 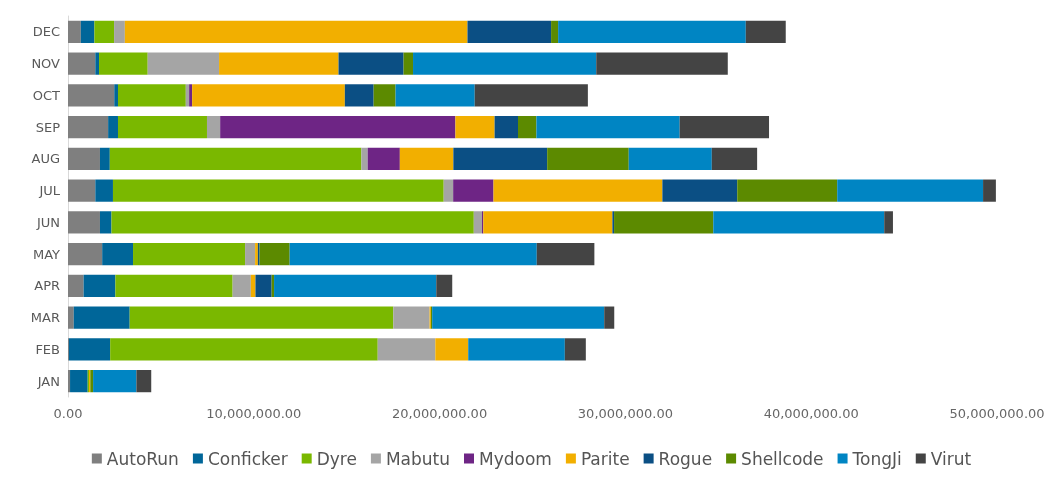 I want to click on y-tick-label: MAY, so click(x=46, y=254).